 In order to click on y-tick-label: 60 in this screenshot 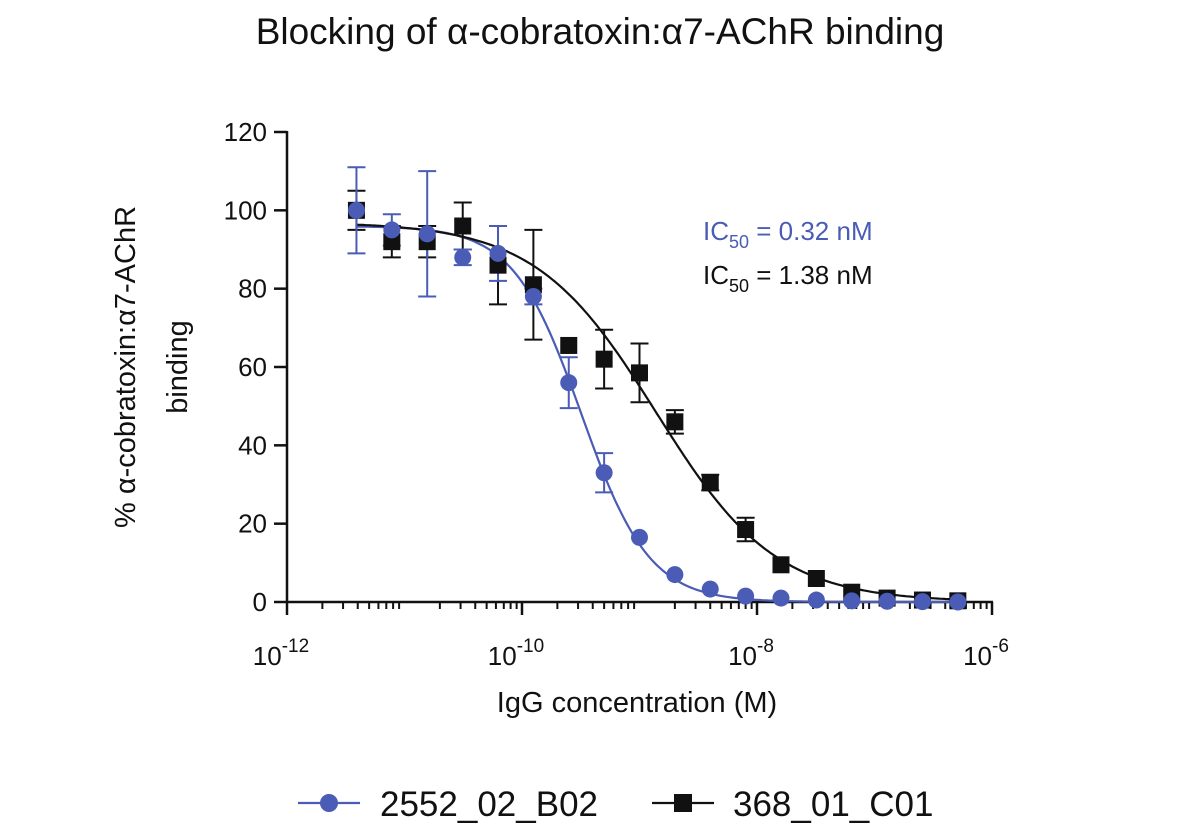, I will do `click(252, 367)`.